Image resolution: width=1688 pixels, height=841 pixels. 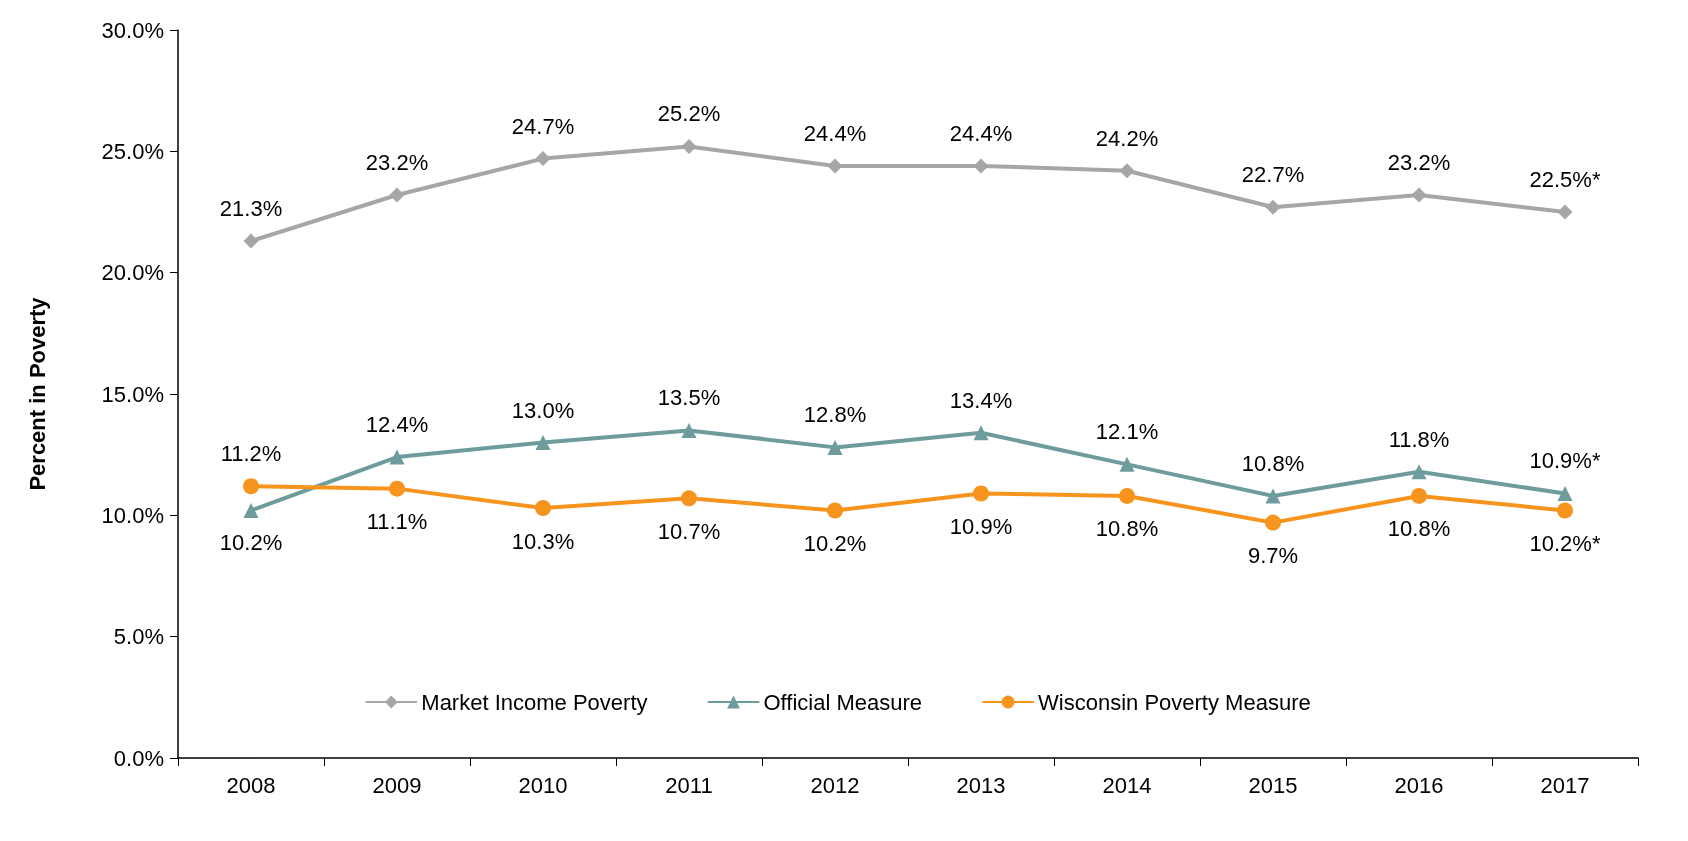 What do you see at coordinates (132, 394) in the screenshot?
I see `y-tick-label: 15.0%` at bounding box center [132, 394].